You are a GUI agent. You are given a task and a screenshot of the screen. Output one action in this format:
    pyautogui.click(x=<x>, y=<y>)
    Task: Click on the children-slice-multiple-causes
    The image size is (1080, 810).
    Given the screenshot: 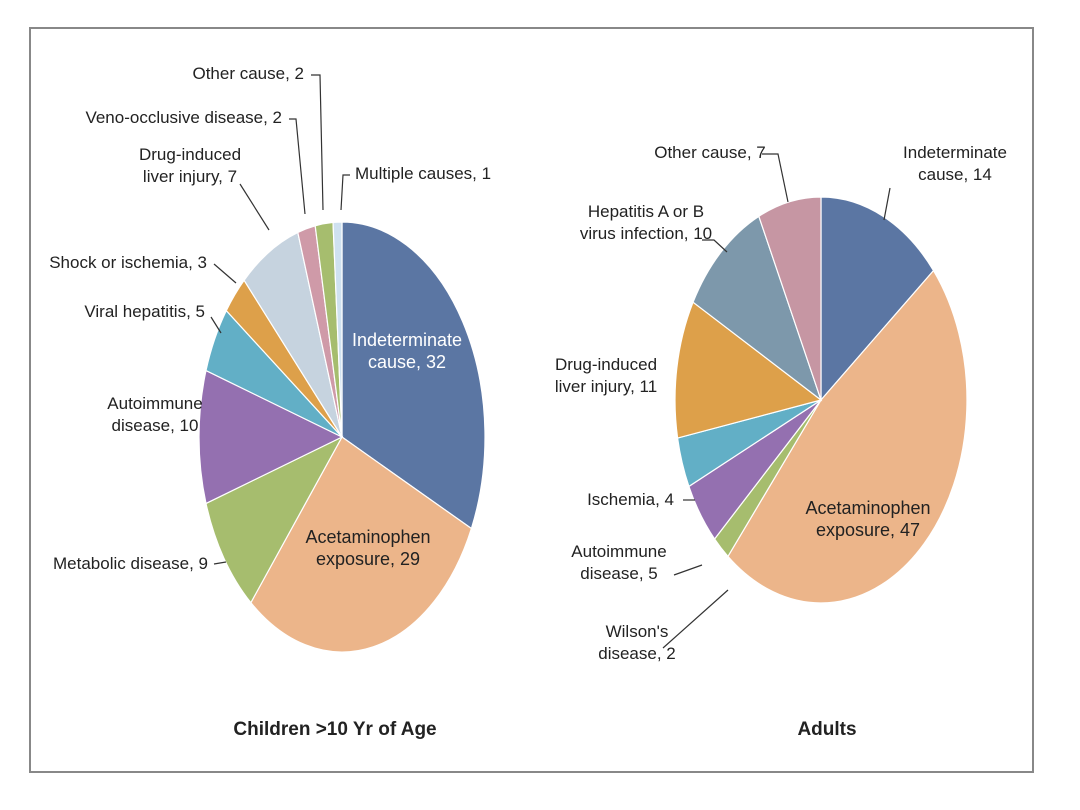 What is the action you would take?
    pyautogui.click(x=337, y=329)
    